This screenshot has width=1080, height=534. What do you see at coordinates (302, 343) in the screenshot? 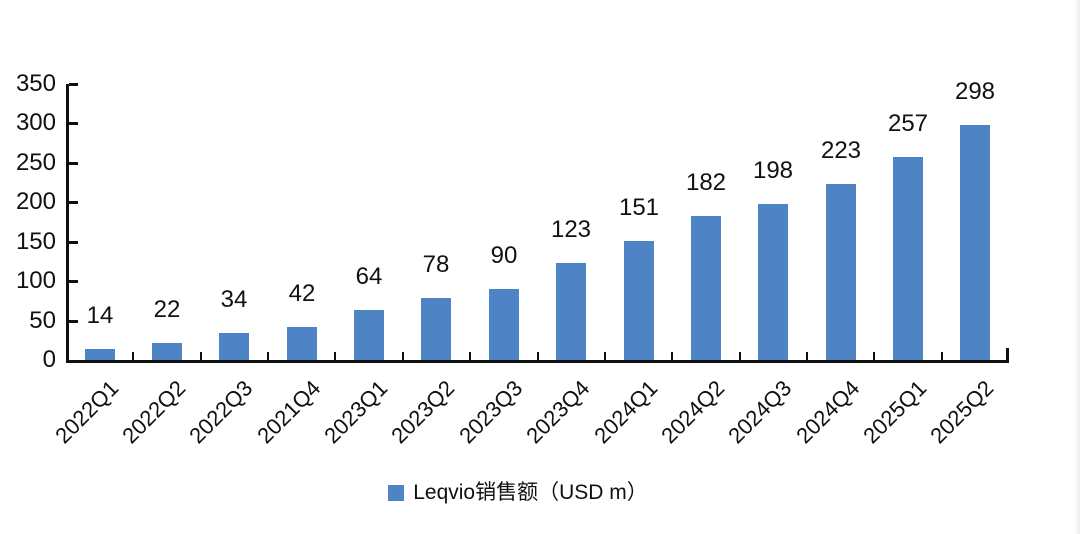
I see `bar-2021Q4` at bounding box center [302, 343].